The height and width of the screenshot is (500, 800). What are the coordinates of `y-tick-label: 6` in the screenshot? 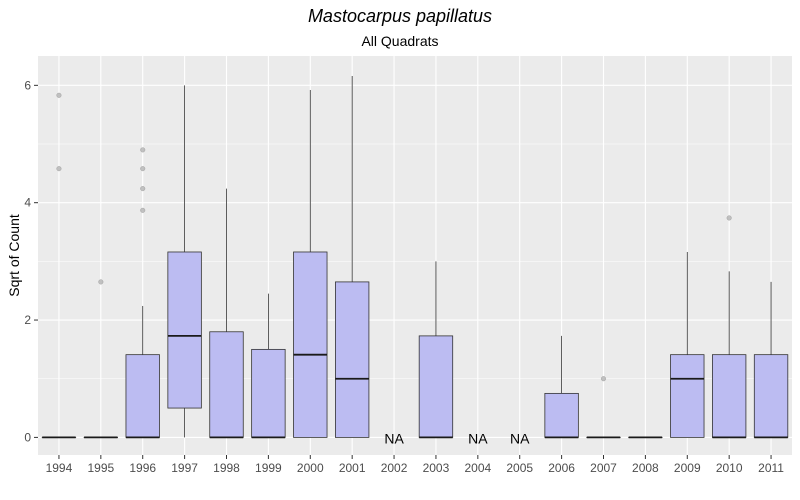 It's located at (27, 85).